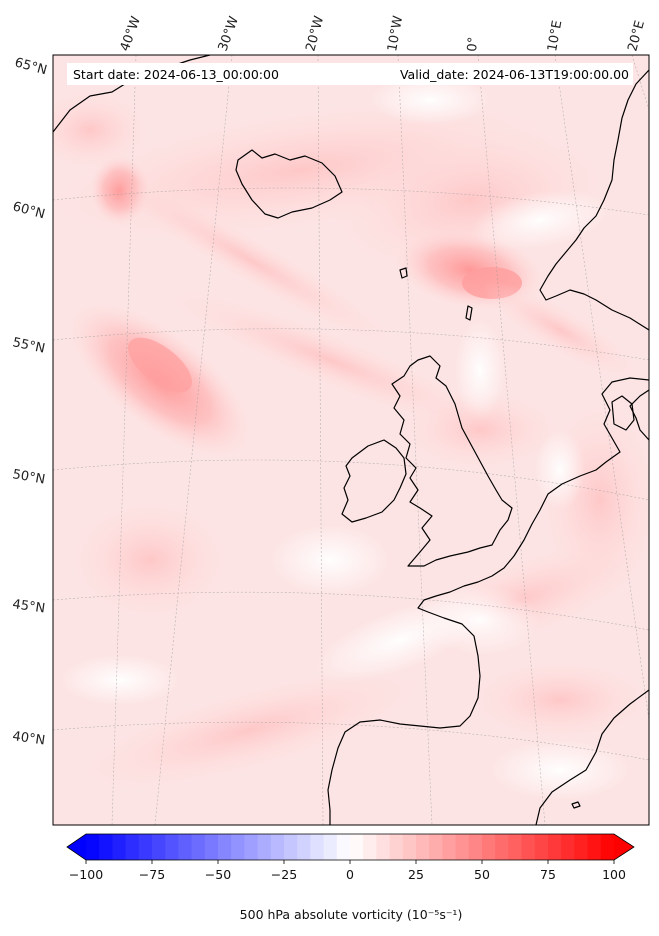 The width and height of the screenshot is (659, 936). Describe the element at coordinates (576, 805) in the screenshot. I see `small-island` at that location.